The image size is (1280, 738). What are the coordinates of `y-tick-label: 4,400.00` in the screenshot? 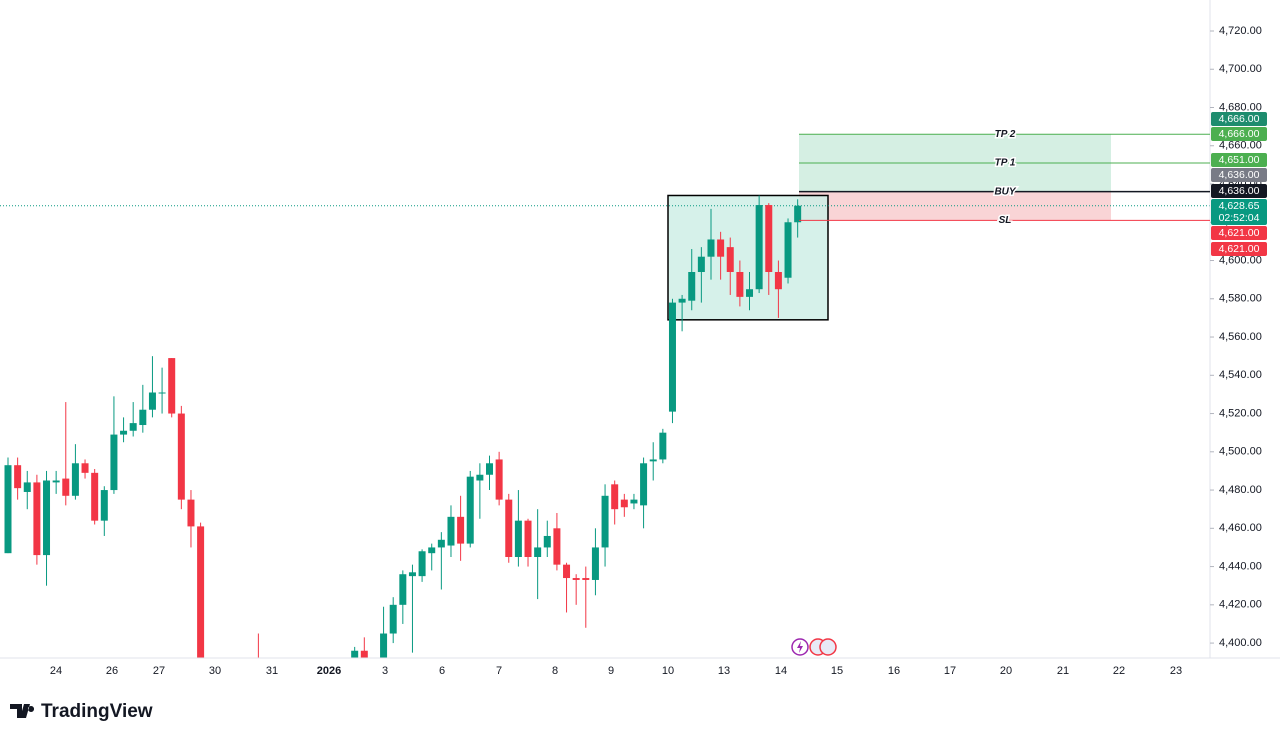 It's located at (1240, 643).